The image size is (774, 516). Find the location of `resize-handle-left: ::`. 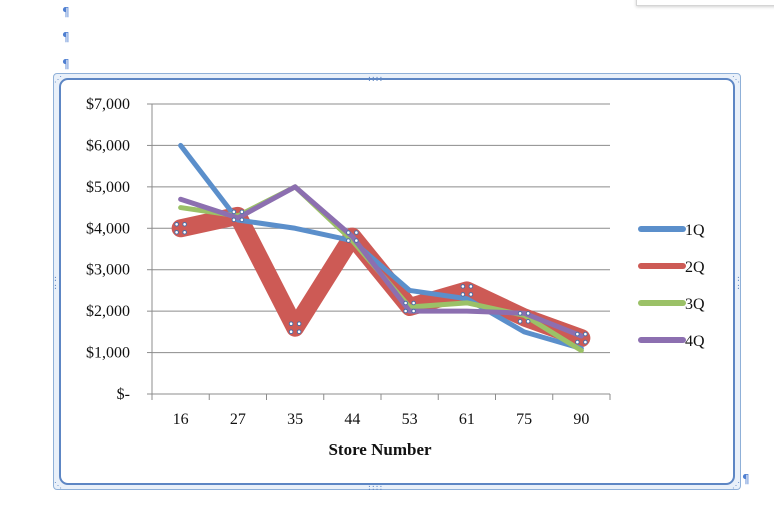

resize-handle-left: :: is located at coordinates (55, 282).